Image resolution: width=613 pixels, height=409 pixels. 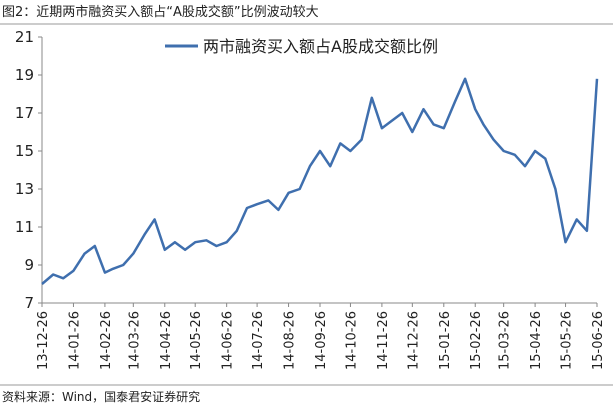 I want to click on x-tick-label: 15-04-26, so click(x=536, y=340).